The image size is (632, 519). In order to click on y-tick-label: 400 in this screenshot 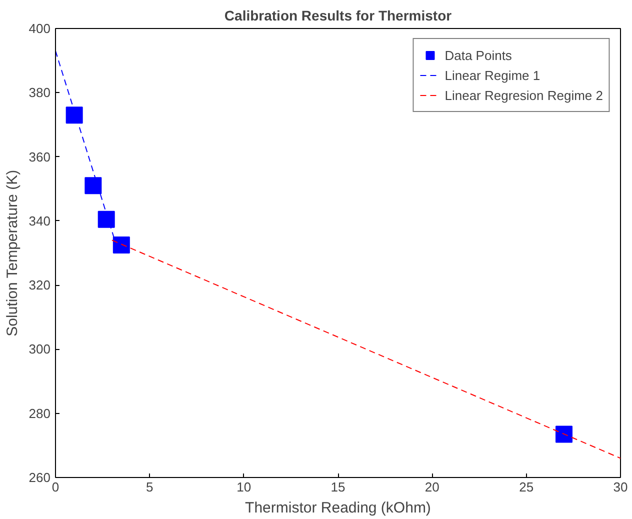, I will do `click(39, 28)`.